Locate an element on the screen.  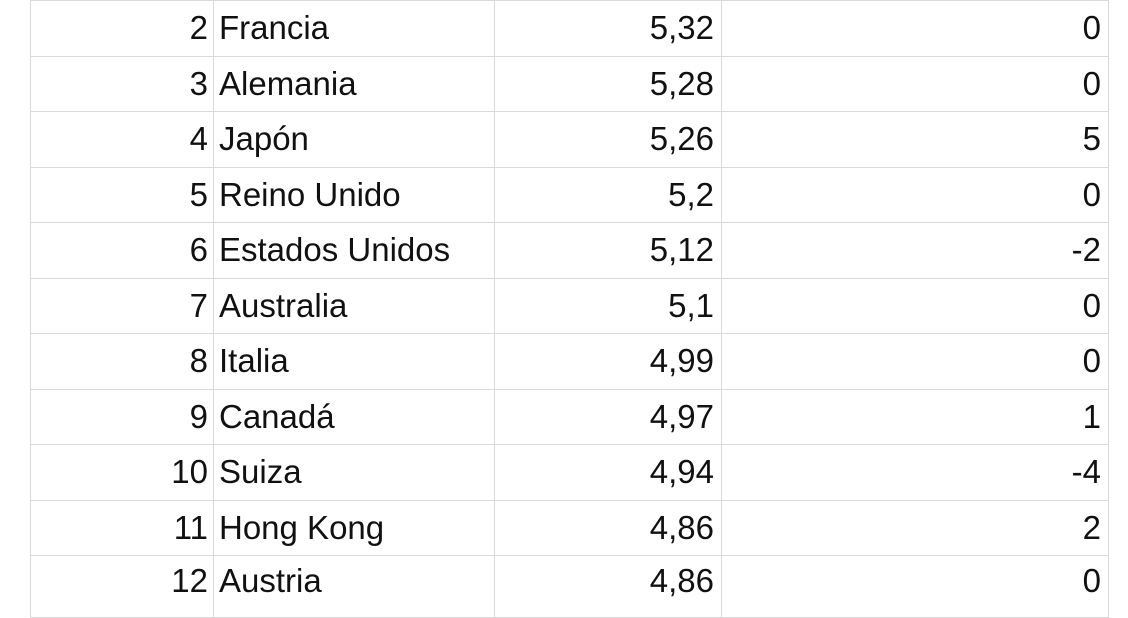
table-row: 12 Austria 4,86 0 is located at coordinates (569, 586).